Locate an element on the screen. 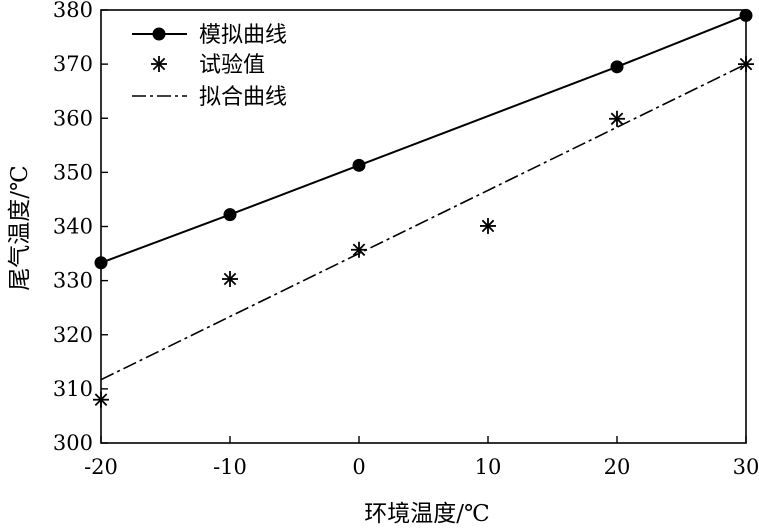 The width and height of the screenshot is (759, 530). legend-label-fitted: 拟合曲线 is located at coordinates (243, 97).